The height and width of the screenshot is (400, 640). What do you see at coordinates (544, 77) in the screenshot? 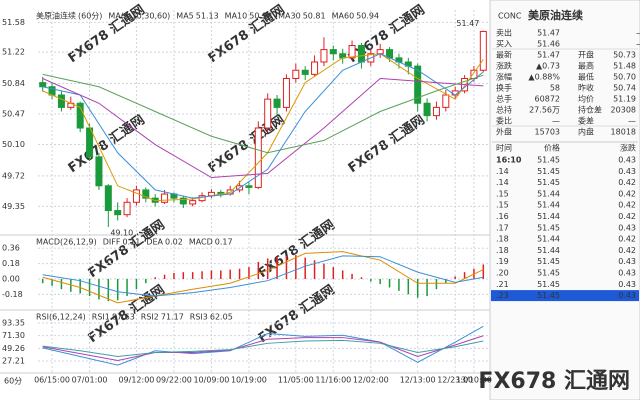
I see `quote-cell: ▲0.88%` at bounding box center [544, 77].